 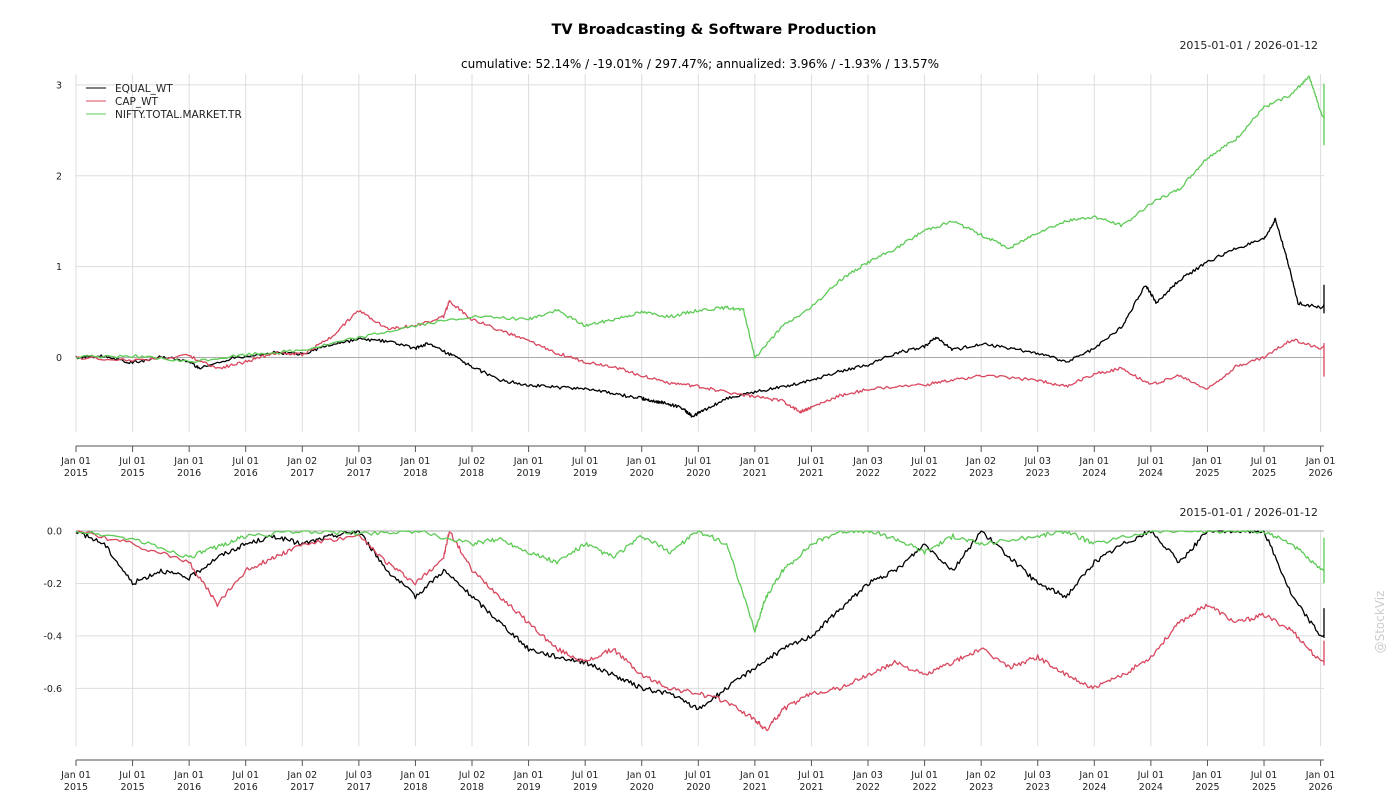 What do you see at coordinates (75, 775) in the screenshot?
I see `bottom-xtick-label-0: Jan 01` at bounding box center [75, 775].